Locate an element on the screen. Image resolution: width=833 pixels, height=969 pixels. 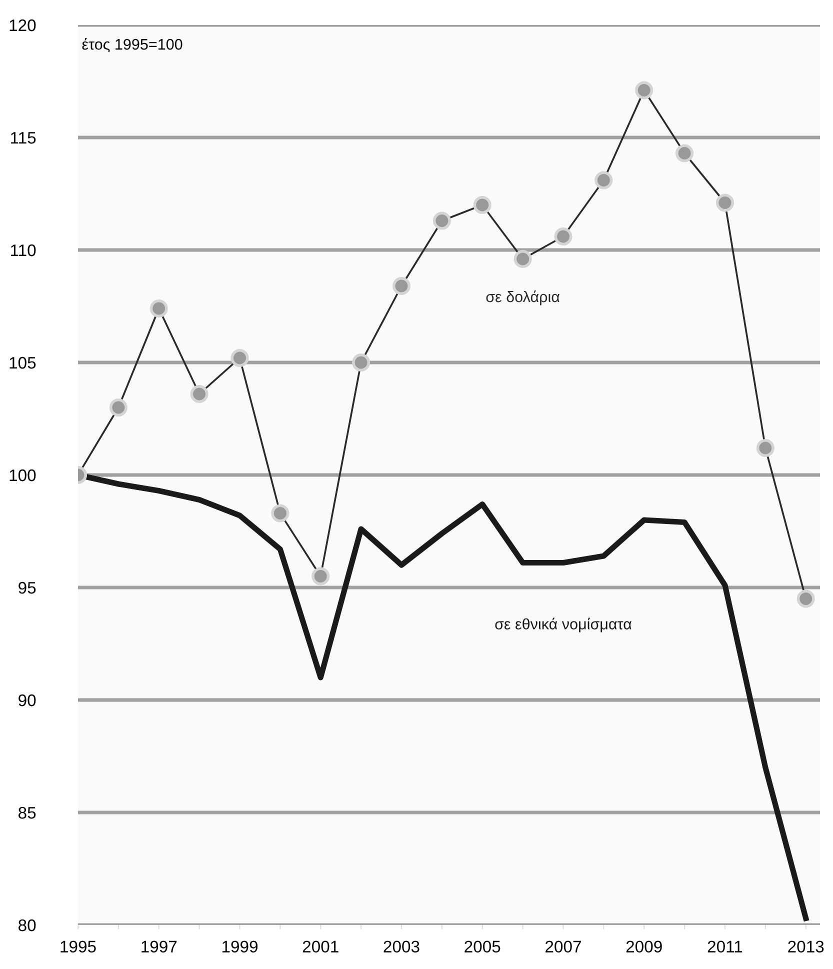
y-tick-label: 90 is located at coordinates (27, 700).